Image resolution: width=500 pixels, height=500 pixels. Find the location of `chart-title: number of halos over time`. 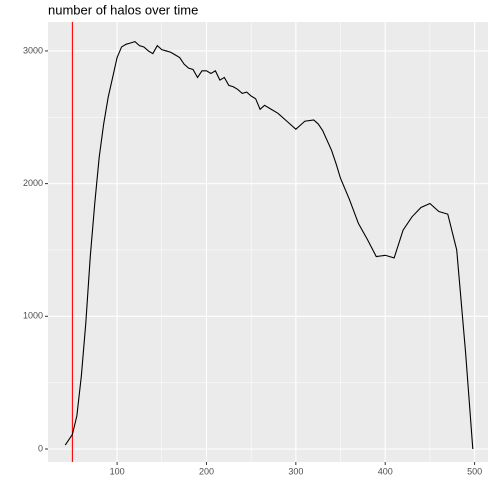

chart-title: number of halos over time is located at coordinates (123, 9).